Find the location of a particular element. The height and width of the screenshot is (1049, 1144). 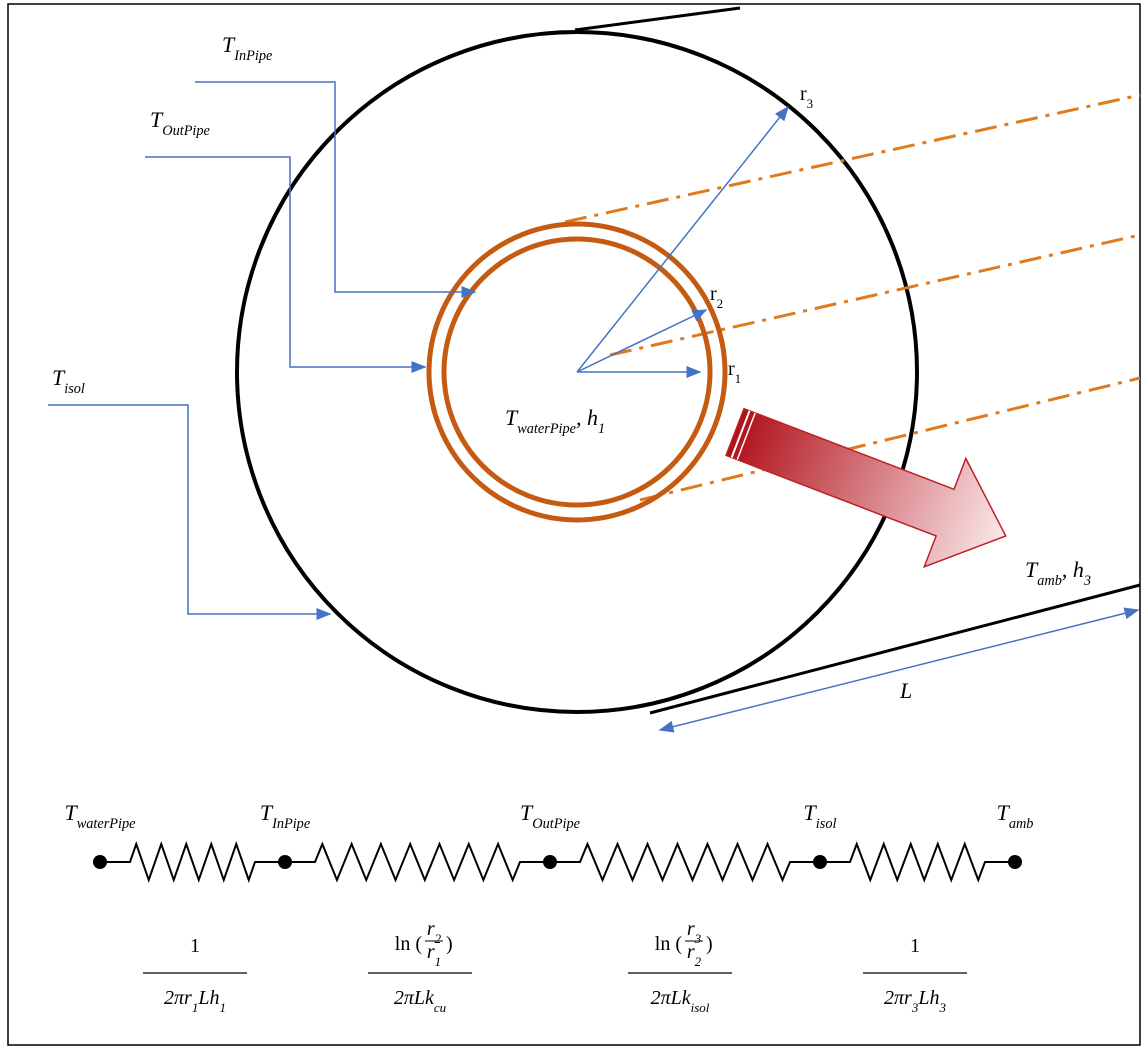

node-label: TInPipe is located at coordinates (285, 816).